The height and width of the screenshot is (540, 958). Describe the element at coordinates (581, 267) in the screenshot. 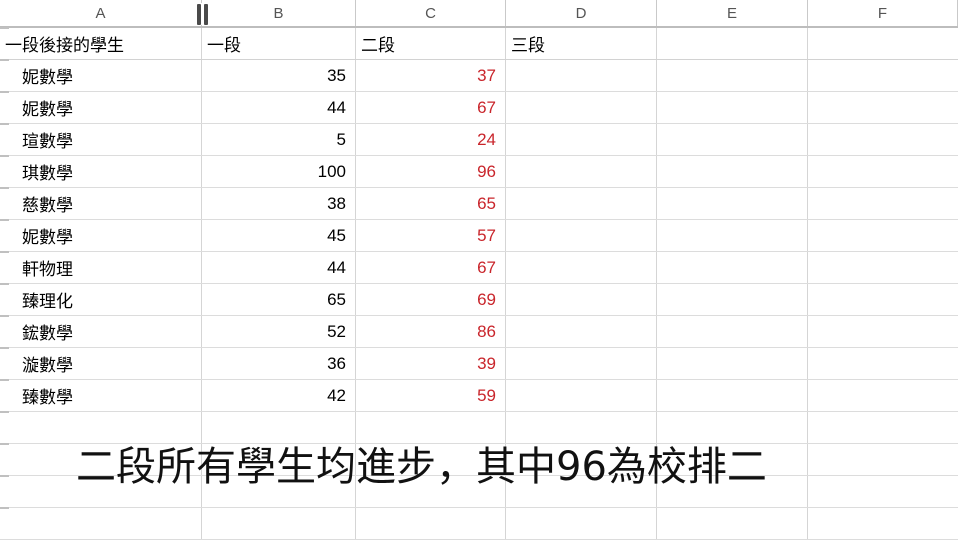

I see `cell-d8` at that location.